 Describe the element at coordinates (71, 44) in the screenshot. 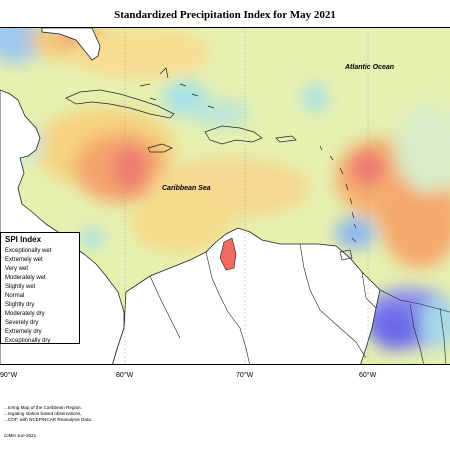

I see `florida-land` at that location.